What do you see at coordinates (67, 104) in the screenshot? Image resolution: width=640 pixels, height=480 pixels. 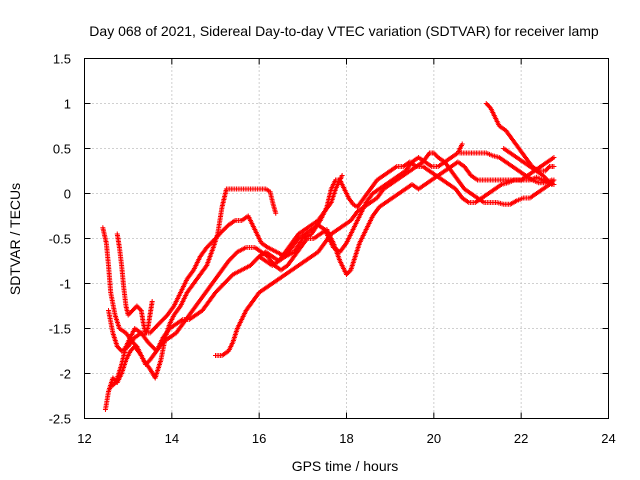 I see `y-tick-label: 1` at bounding box center [67, 104].